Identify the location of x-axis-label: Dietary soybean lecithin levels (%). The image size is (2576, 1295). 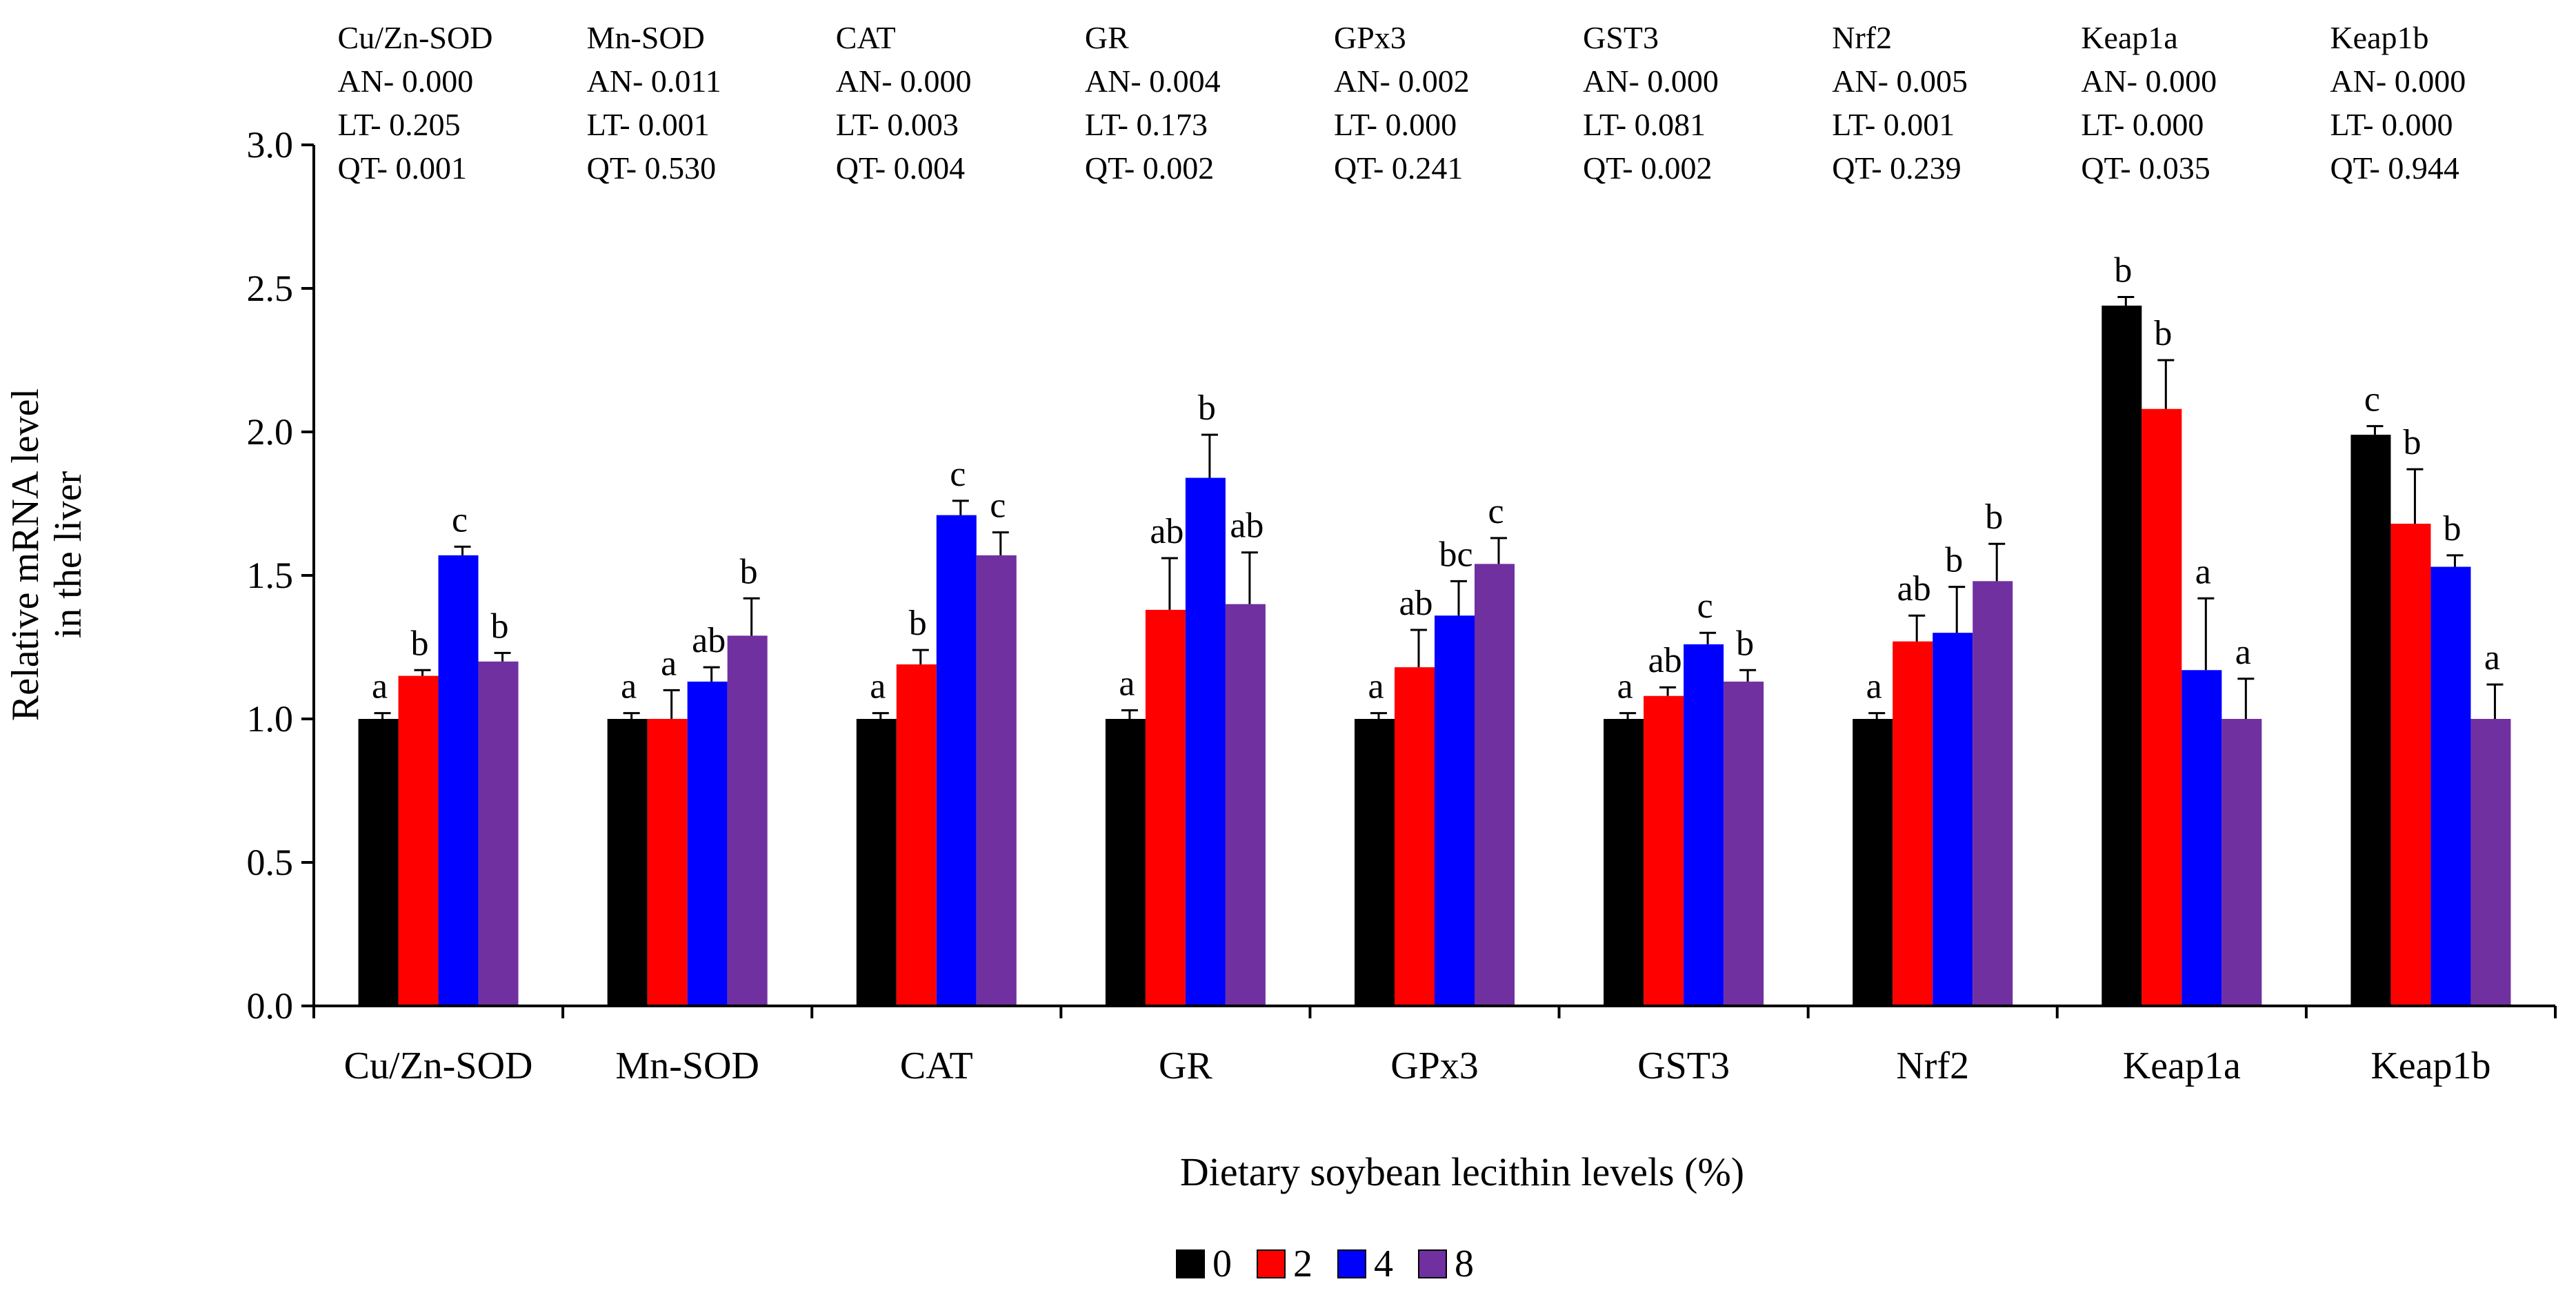
(1462, 1171).